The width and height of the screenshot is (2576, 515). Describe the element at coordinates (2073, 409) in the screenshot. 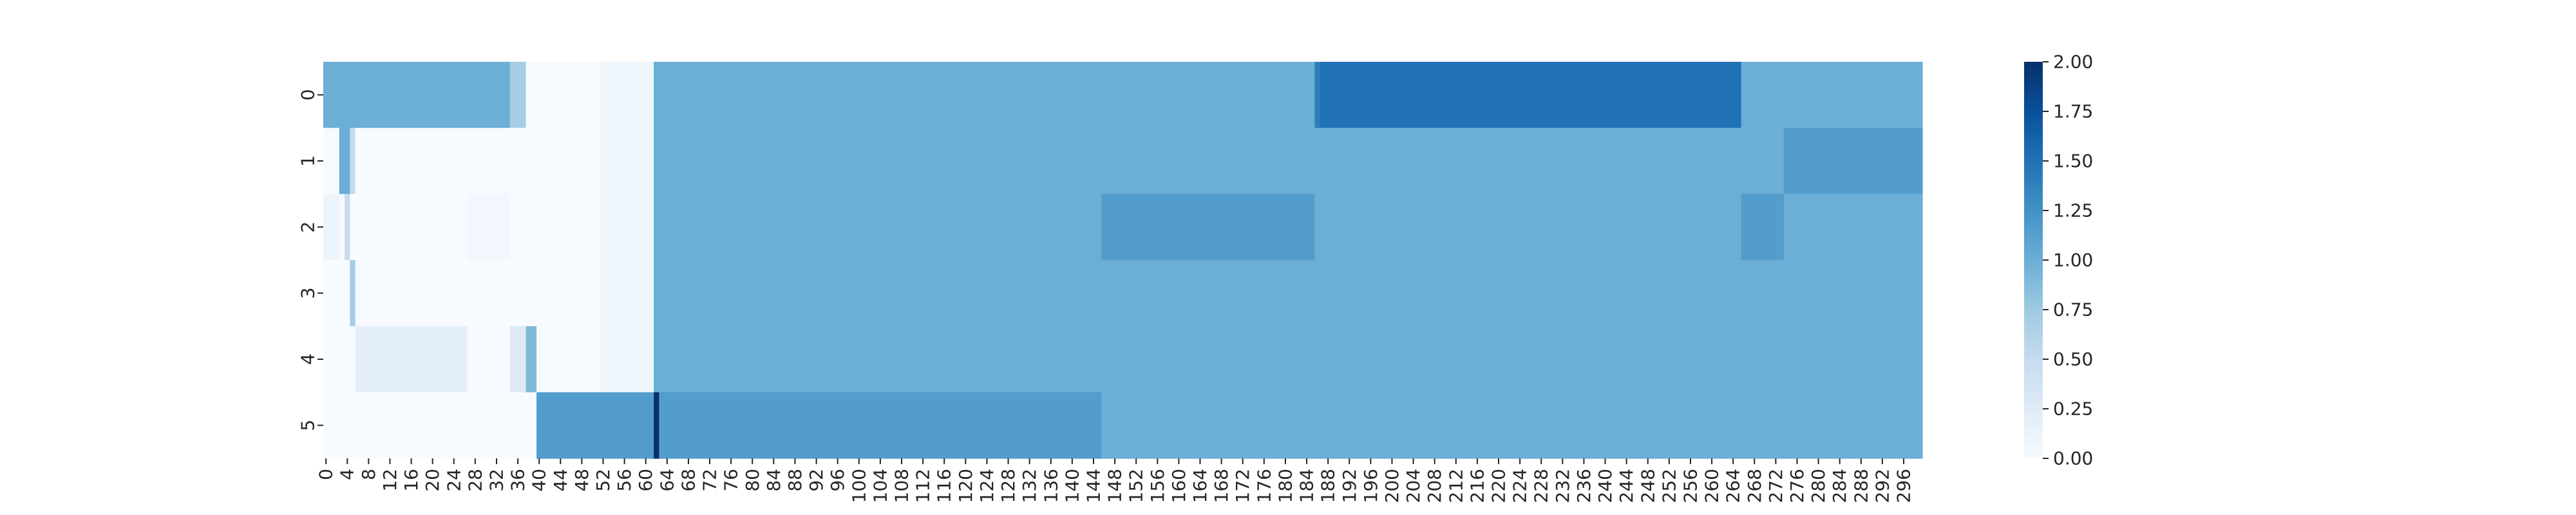

I see `colorbar-tick-label: 0.25` at that location.